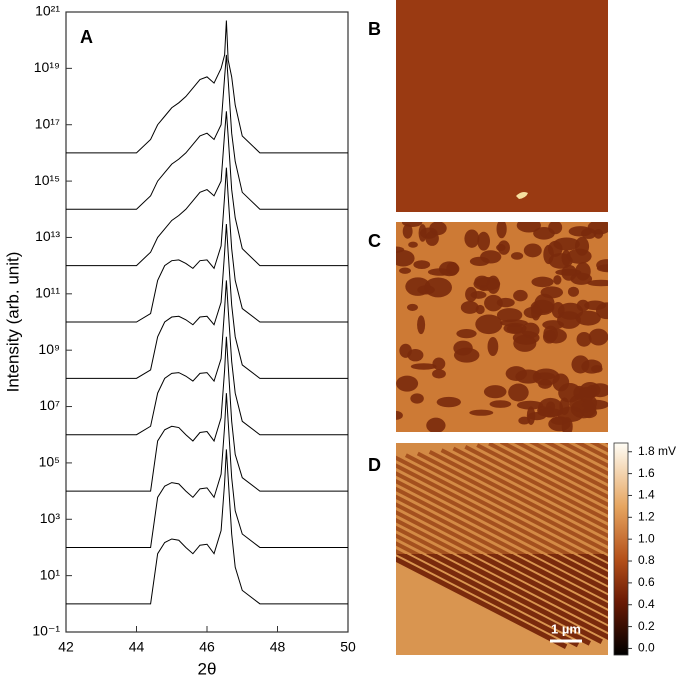 This screenshot has width=685, height=688. What do you see at coordinates (49, 405) in the screenshot?
I see `y-tick-label: 10⁷` at bounding box center [49, 405].